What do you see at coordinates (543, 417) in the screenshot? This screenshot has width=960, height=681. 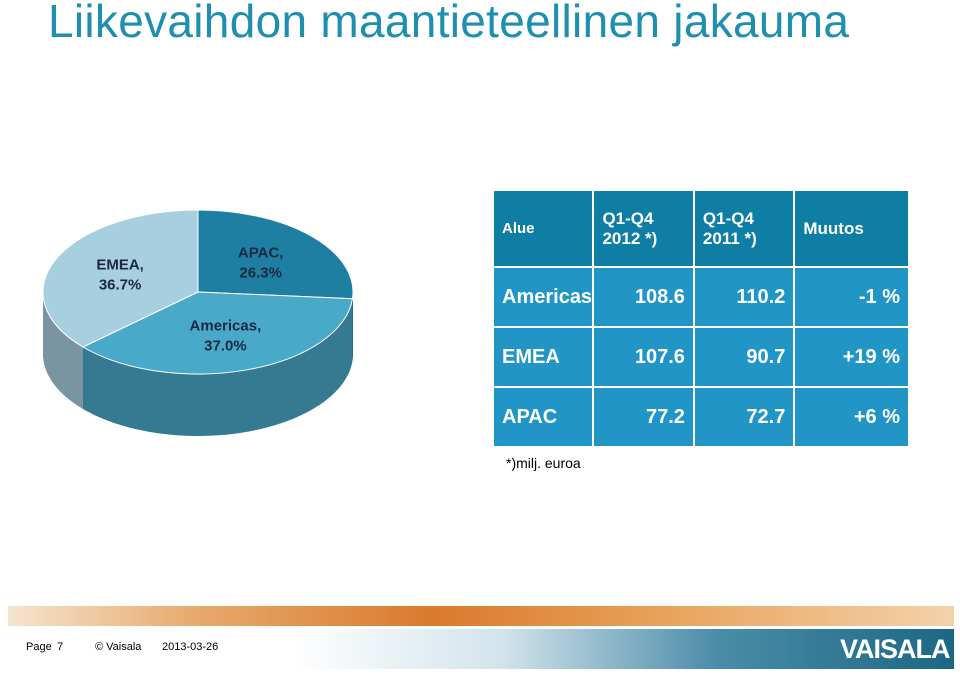 I see `cell-region: APAC` at bounding box center [543, 417].